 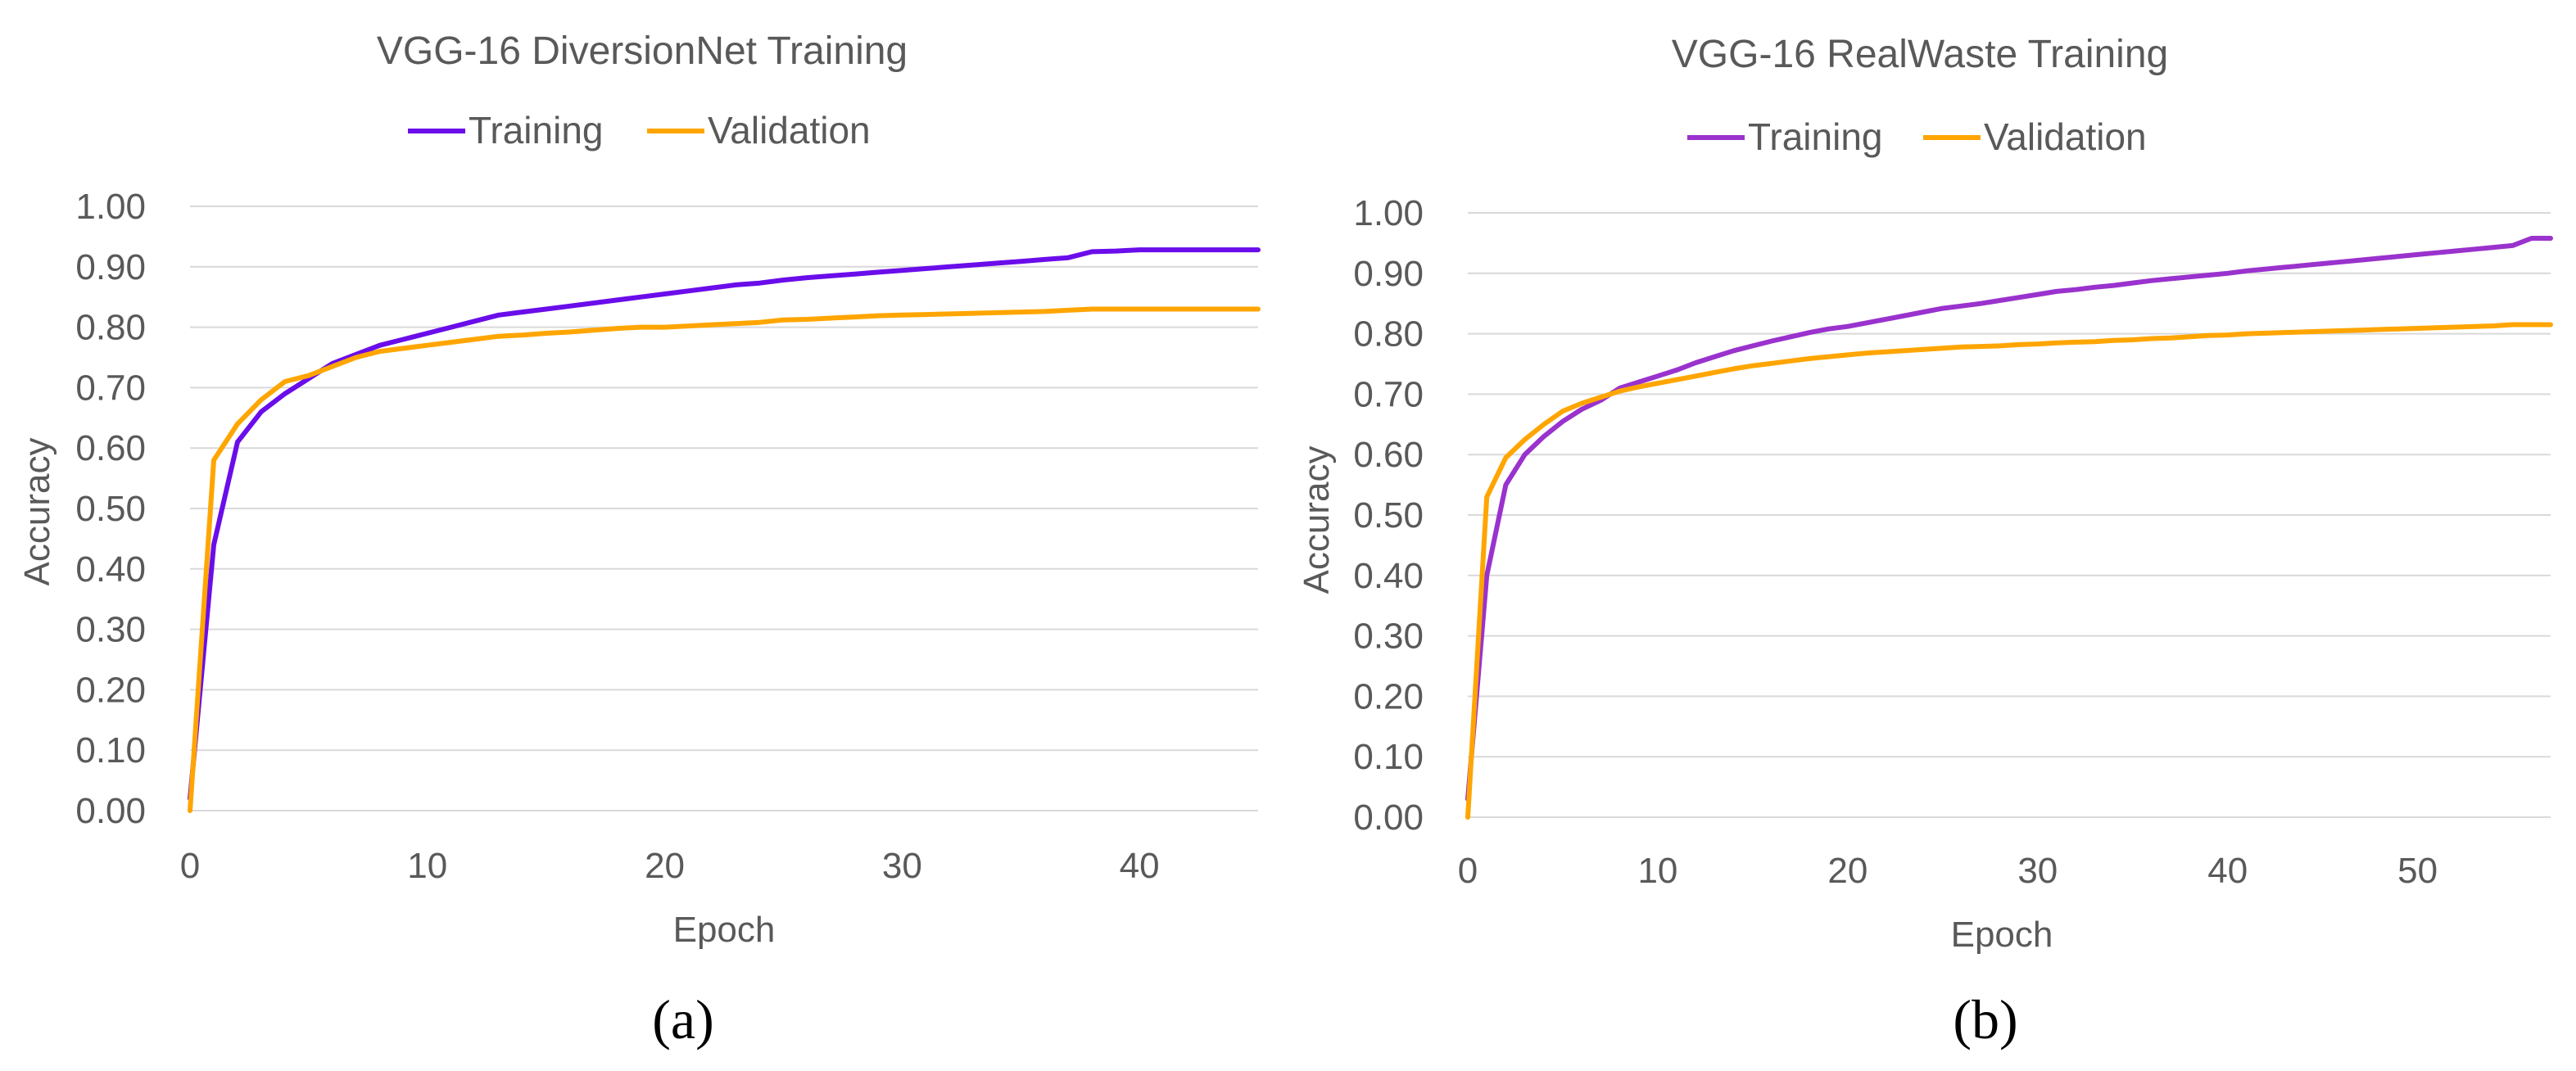 What do you see at coordinates (682, 1019) in the screenshot?
I see `panel-label: (a)` at bounding box center [682, 1019].